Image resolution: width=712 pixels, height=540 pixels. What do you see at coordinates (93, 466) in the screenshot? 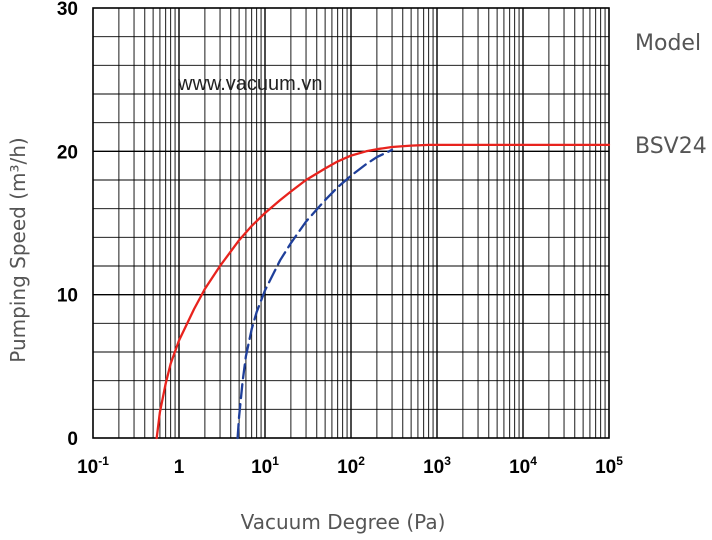
I see `x-tick-label: 10⁻¹` at bounding box center [93, 466].